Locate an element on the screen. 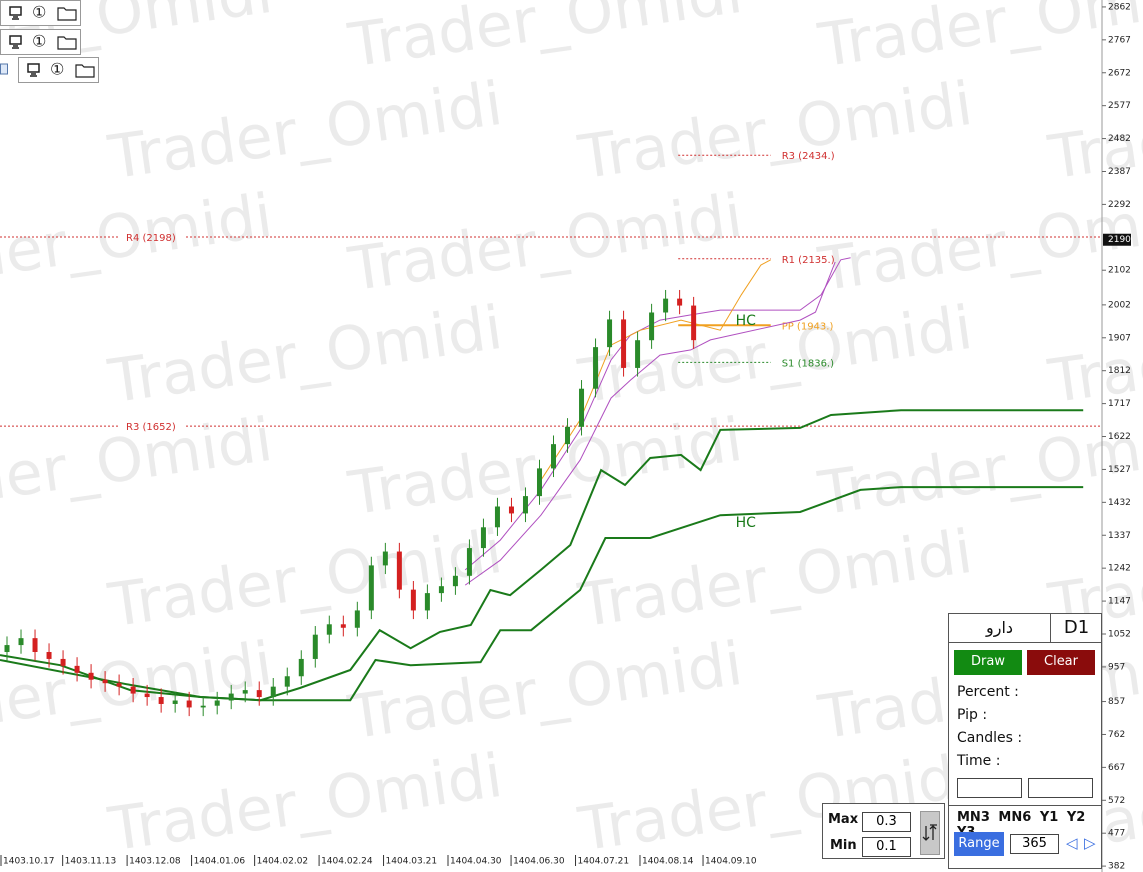 The image size is (1143, 872). toolbar-symbol: ① is located at coordinates (57, 69).